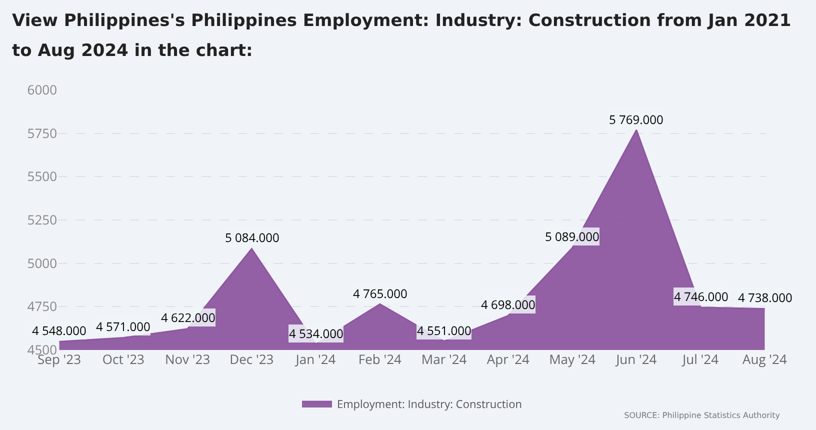 The width and height of the screenshot is (816, 430). What do you see at coordinates (572, 359) in the screenshot?
I see `x-tick-label: May '24` at bounding box center [572, 359].